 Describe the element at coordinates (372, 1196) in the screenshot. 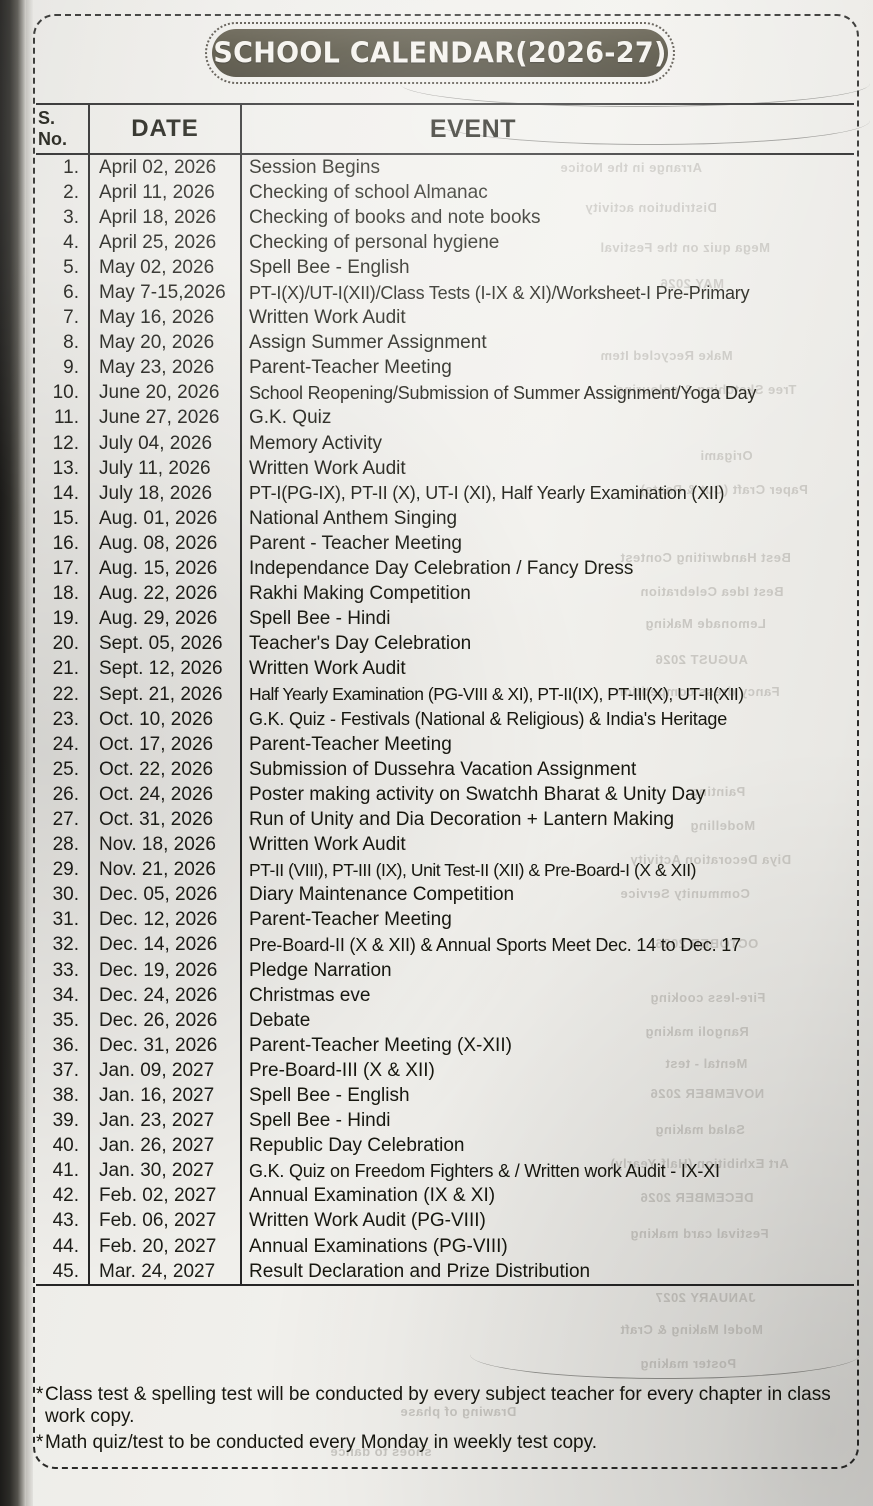

I see `cell-event: Annual Examination (IX & XI)` at that location.